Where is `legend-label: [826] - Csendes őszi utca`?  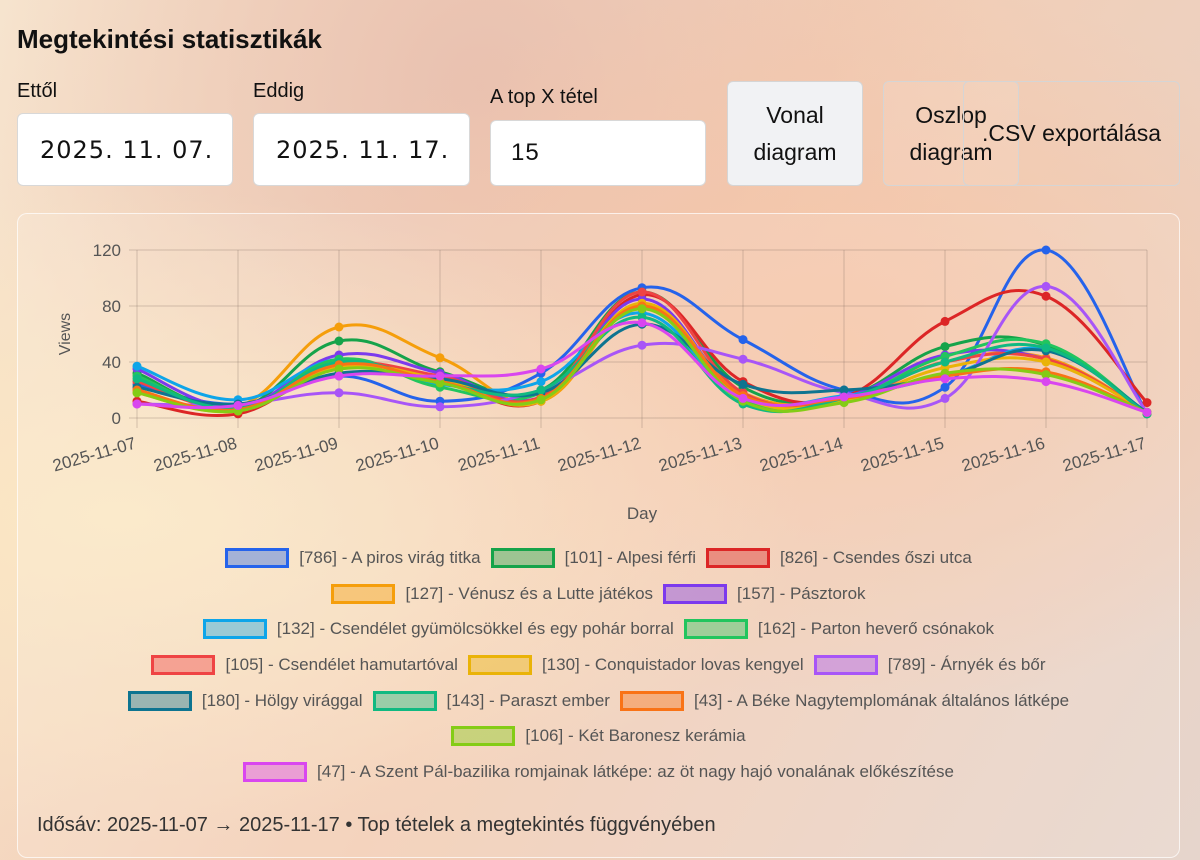
legend-label: [826] - Csendes őszi utca is located at coordinates (875, 557).